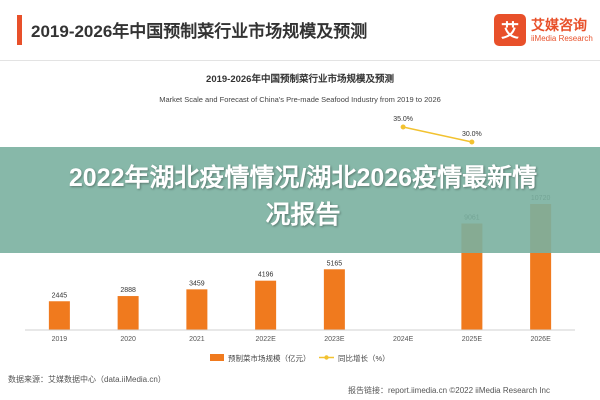 The width and height of the screenshot is (600, 400). I want to click on legend-line-label: 同比增长（%）, so click(364, 358).